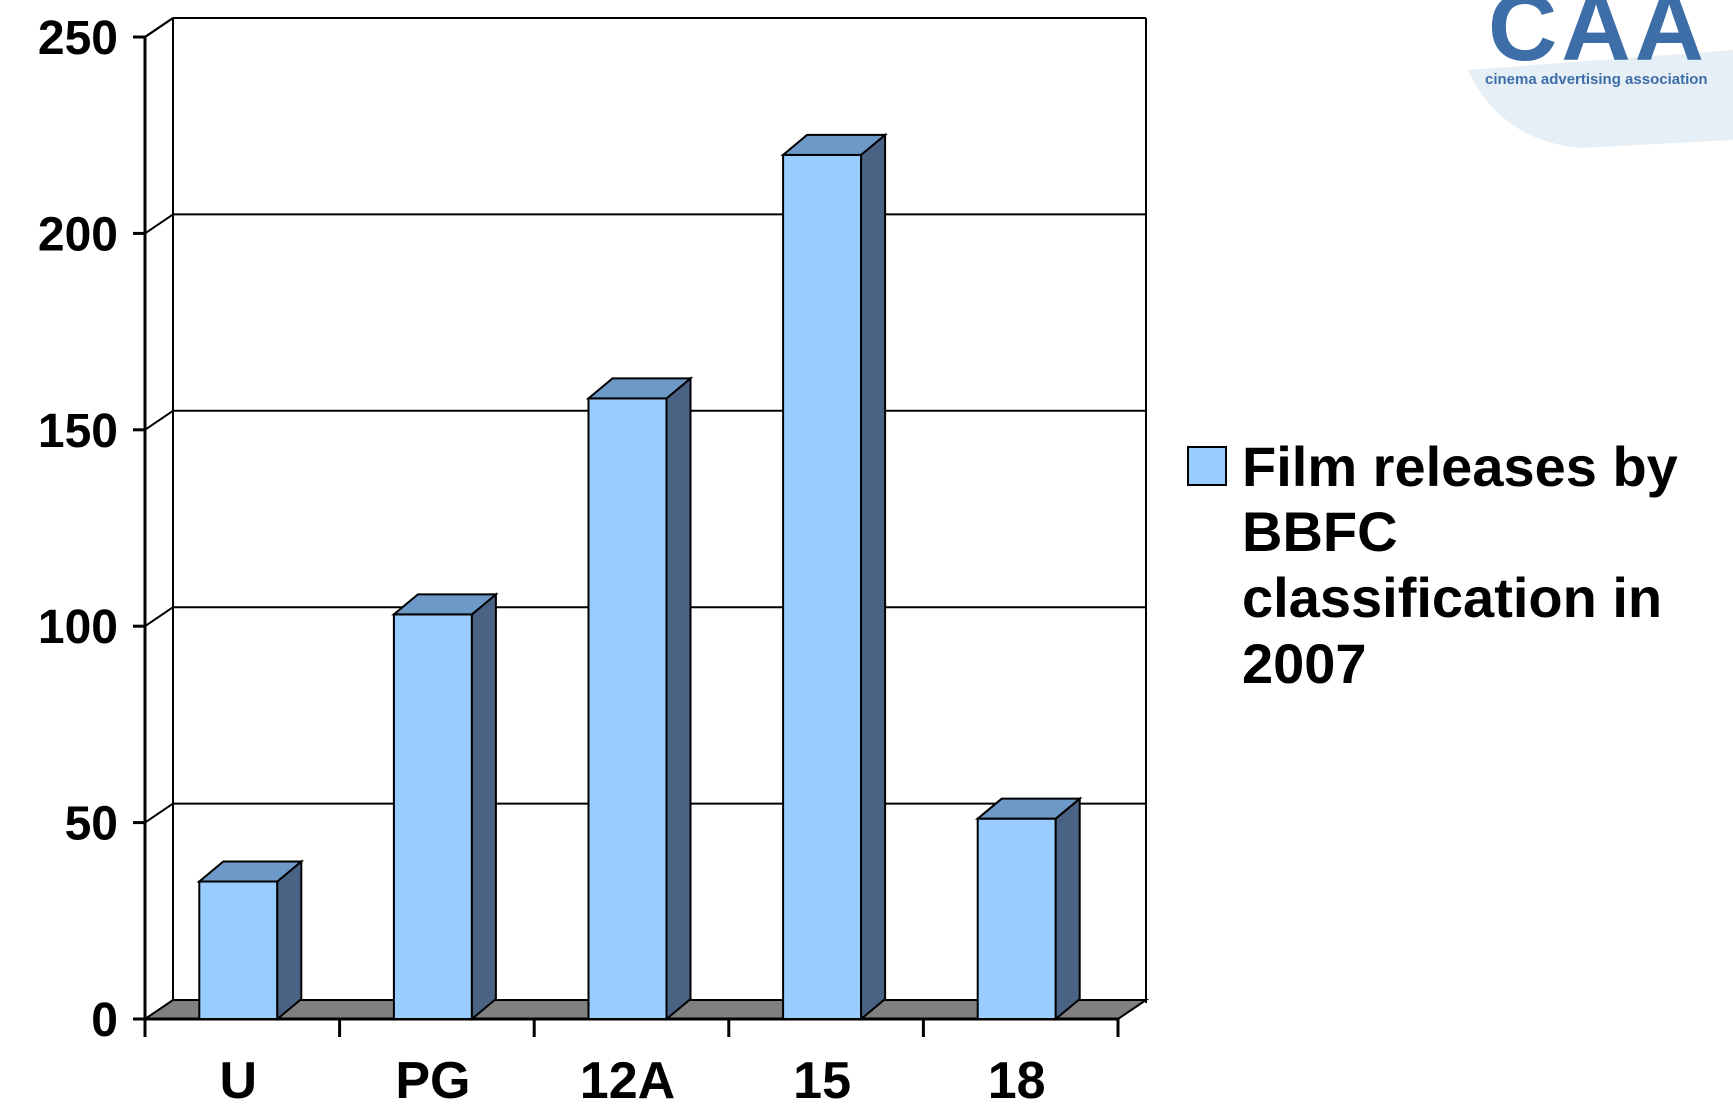 The image size is (1733, 1111). I want to click on category-labels: U PG 12A 15 18, so click(633, 1081).